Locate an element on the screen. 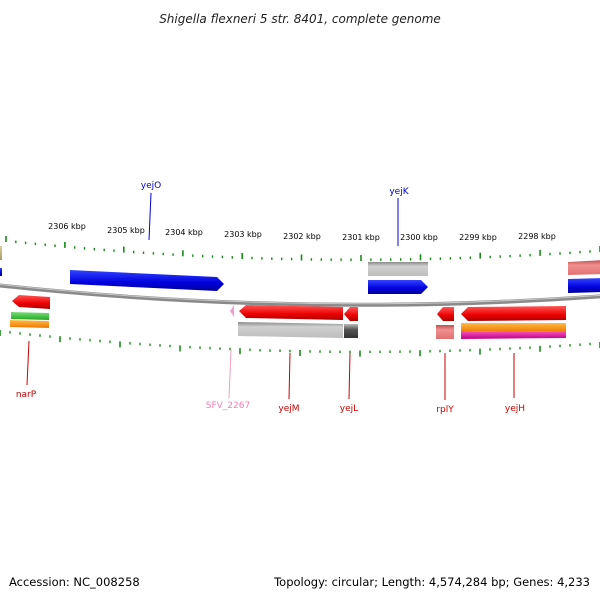 The height and width of the screenshot is (600, 600). inner-tick-track is located at coordinates (300, 343).